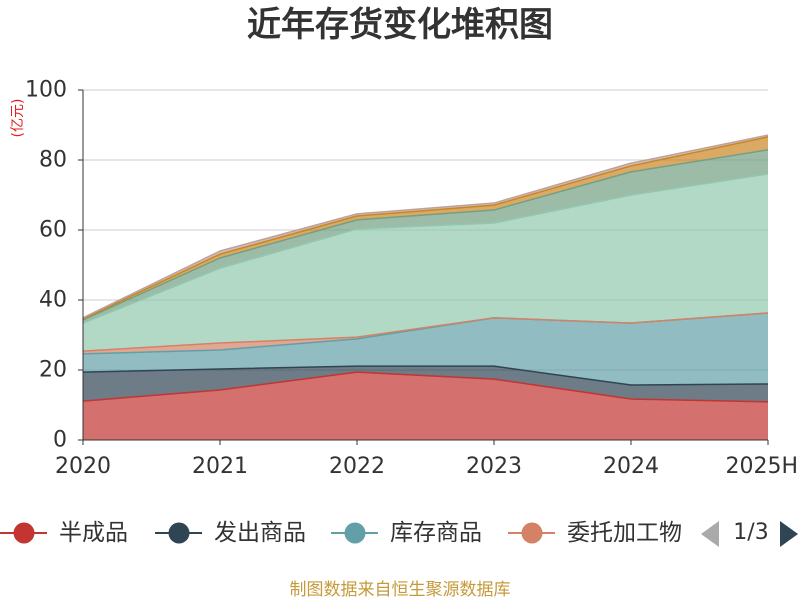 The width and height of the screenshot is (800, 601). I want to click on legend-page-indicator: 1/3, so click(751, 532).